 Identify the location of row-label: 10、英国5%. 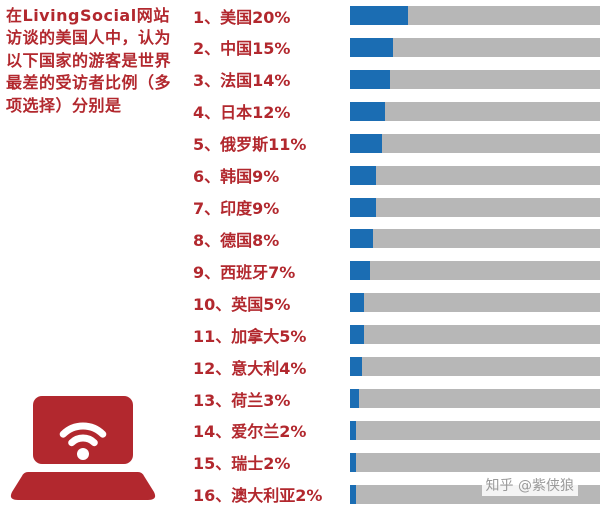
(242, 304).